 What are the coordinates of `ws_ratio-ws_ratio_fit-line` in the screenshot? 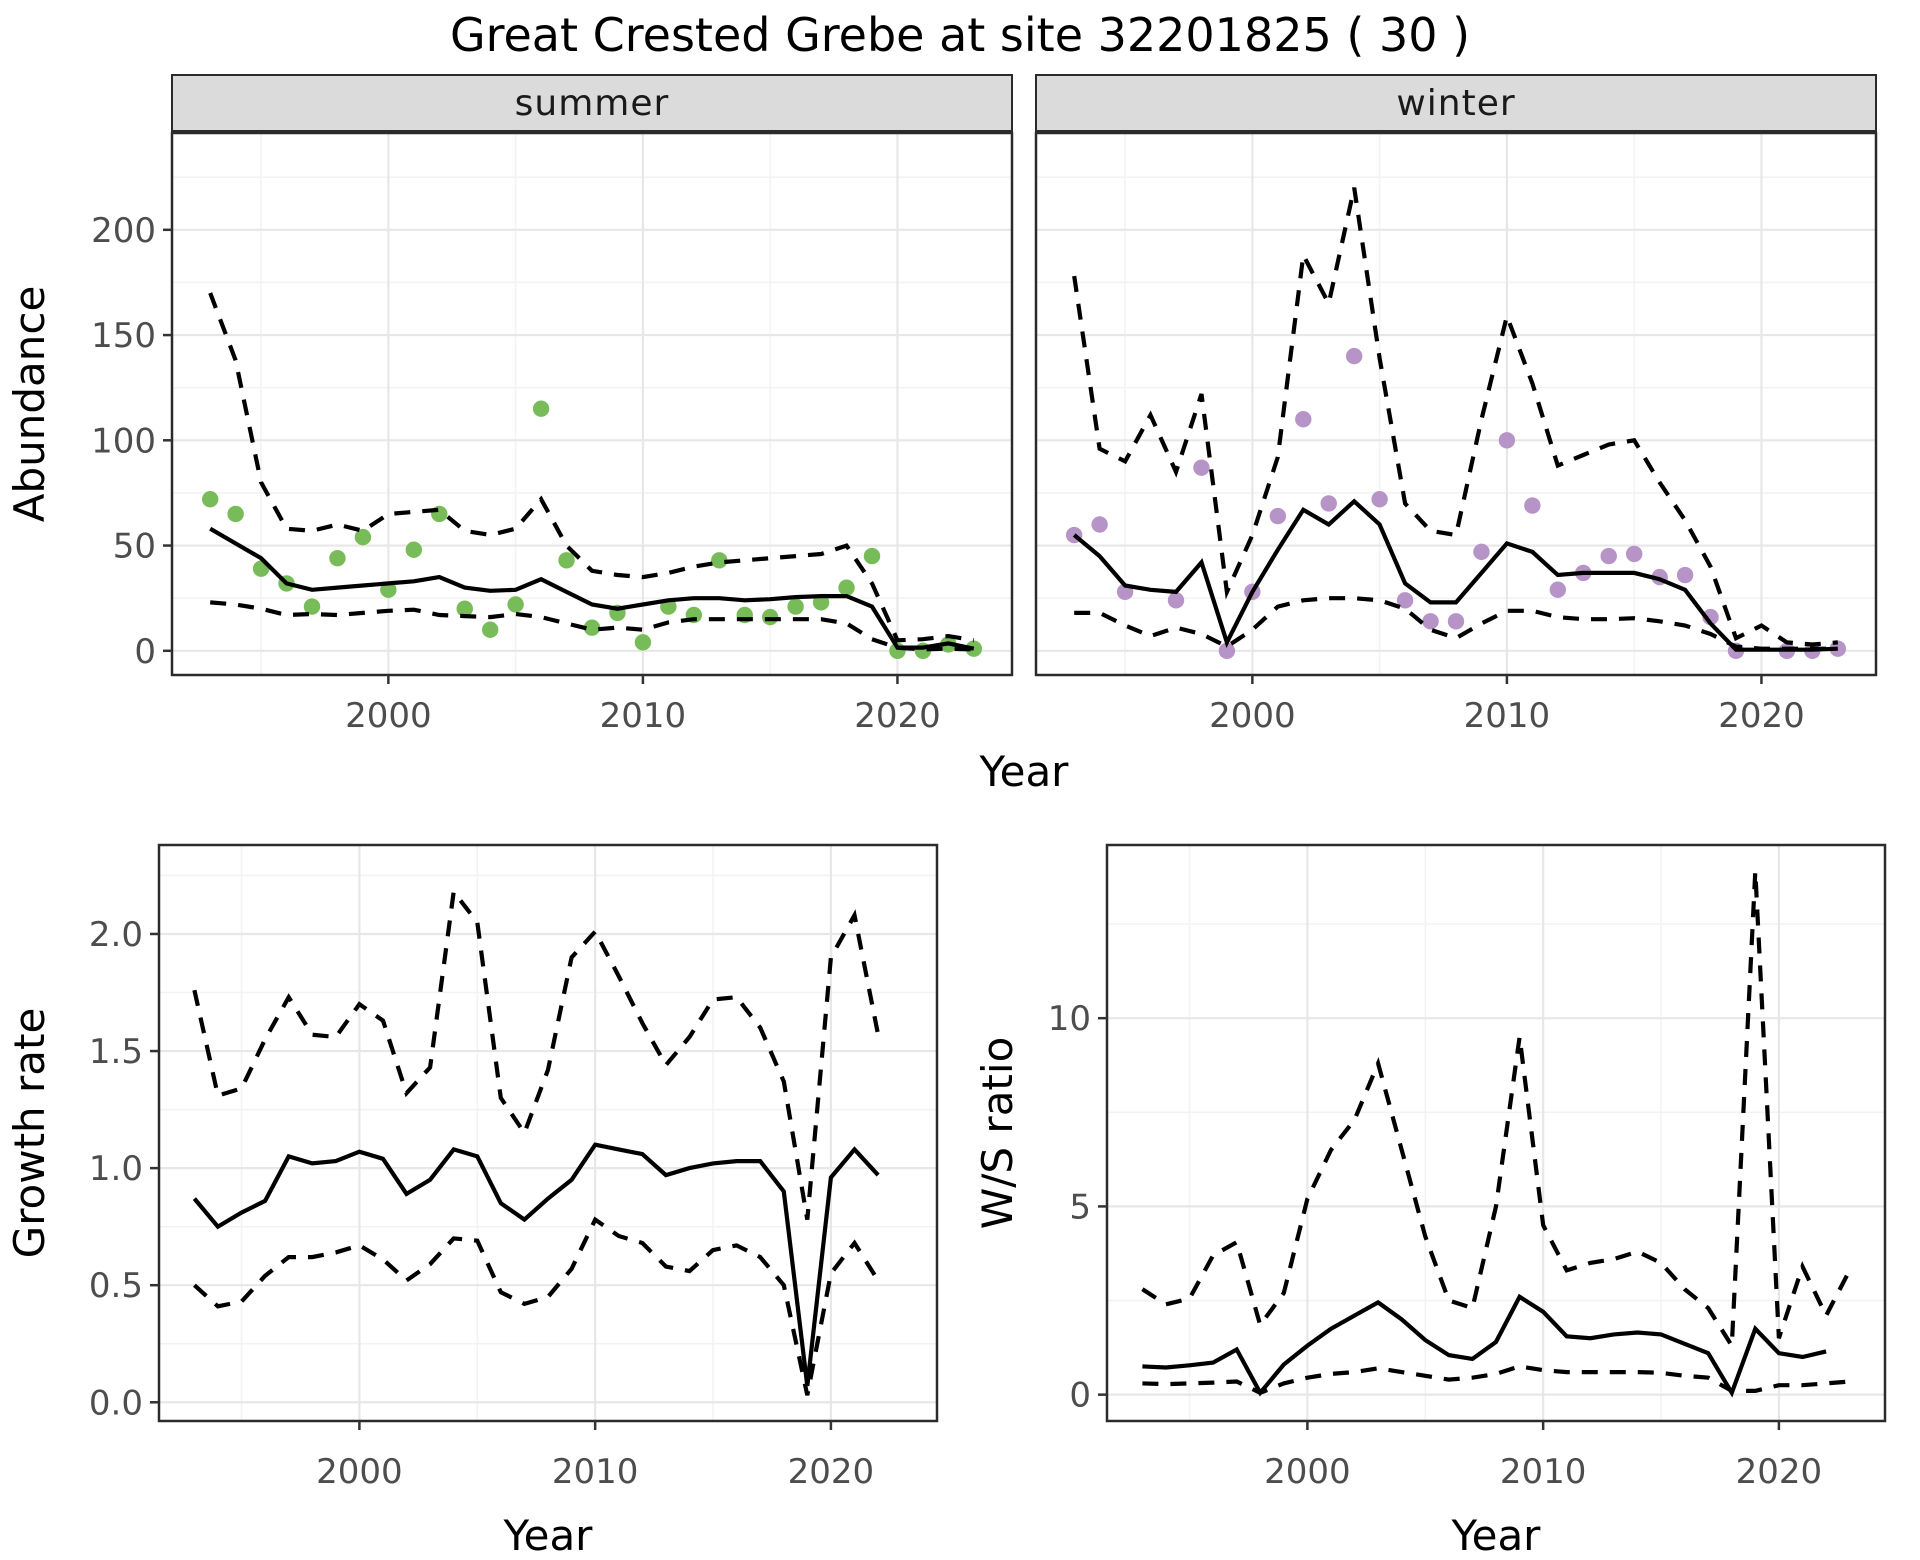 It's located at (1484, 1345).